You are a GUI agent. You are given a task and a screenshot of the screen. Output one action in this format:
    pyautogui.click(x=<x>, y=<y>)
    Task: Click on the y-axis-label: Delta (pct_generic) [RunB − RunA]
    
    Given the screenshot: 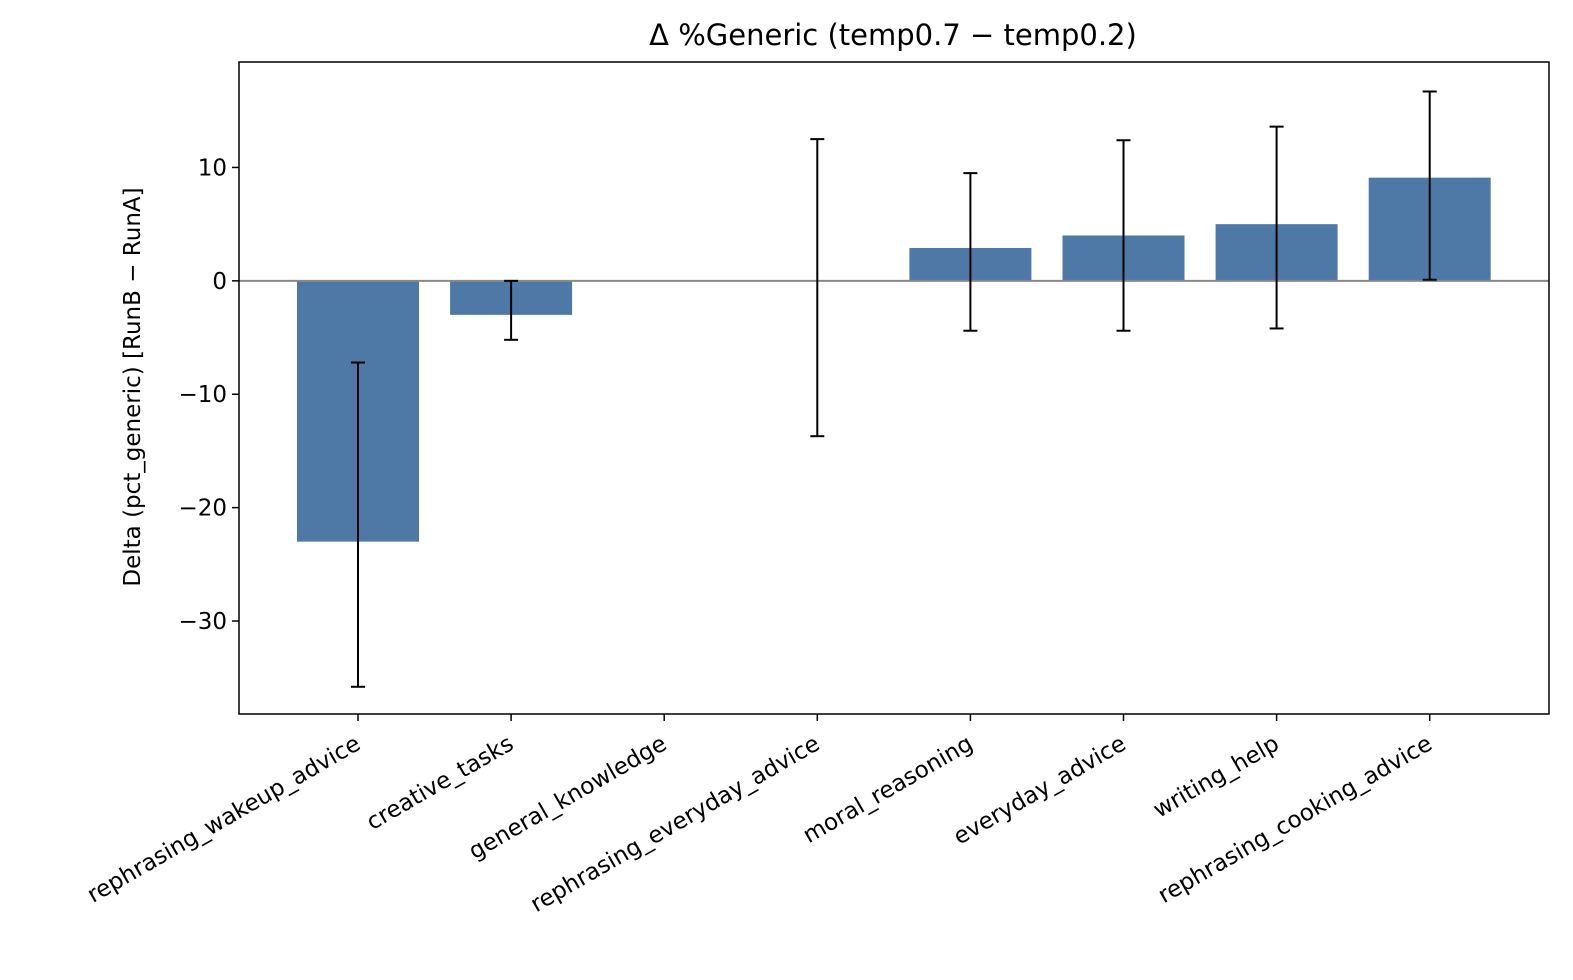 What is the action you would take?
    pyautogui.click(x=133, y=386)
    